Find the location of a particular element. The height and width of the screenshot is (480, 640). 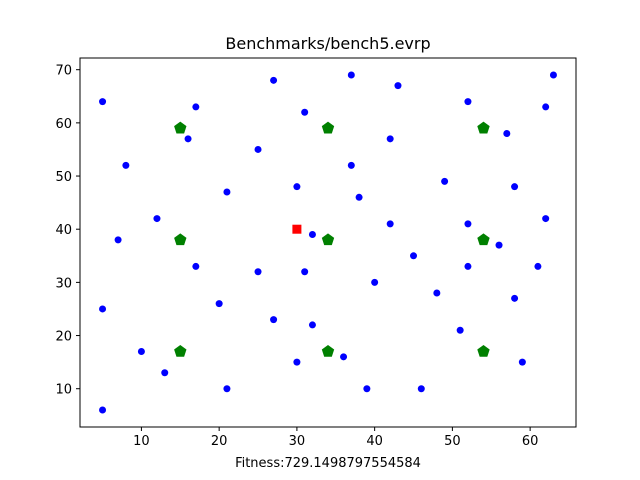

x-axis: 10 20 30 40 50 60 is located at coordinates (335, 438).